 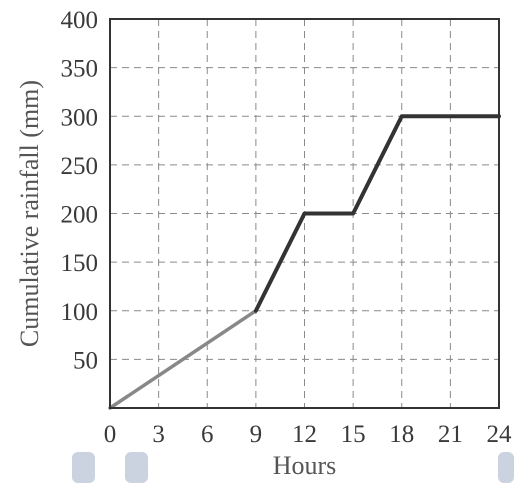 What do you see at coordinates (80, 166) in the screenshot?
I see `y-tick-label: 250` at bounding box center [80, 166].